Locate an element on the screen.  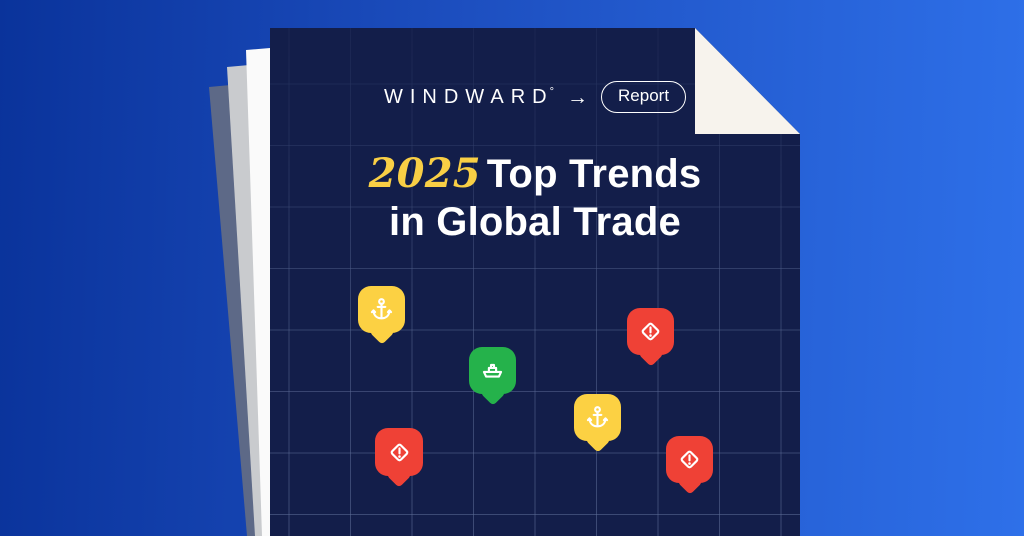
brand-lockup: WINDWARD ° → Report is located at coordinates (535, 97).